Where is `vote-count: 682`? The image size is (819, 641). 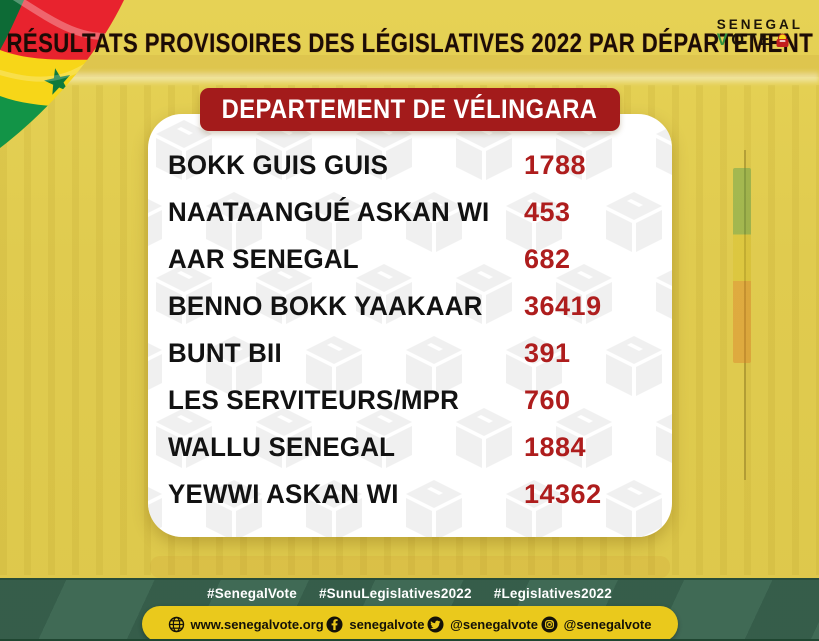
vote-count: 682 is located at coordinates (547, 259).